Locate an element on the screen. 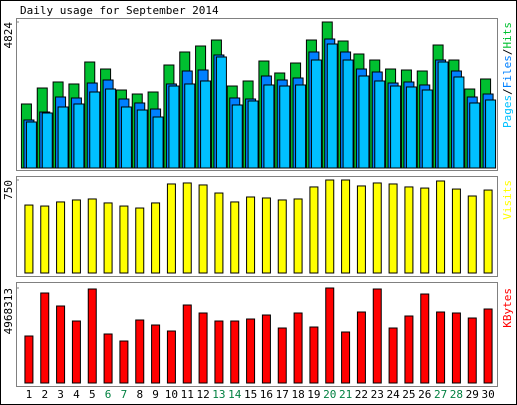 Image resolution: width=517 pixels, height=405 pixels. x-tick-label: 2 is located at coordinates (44, 394).